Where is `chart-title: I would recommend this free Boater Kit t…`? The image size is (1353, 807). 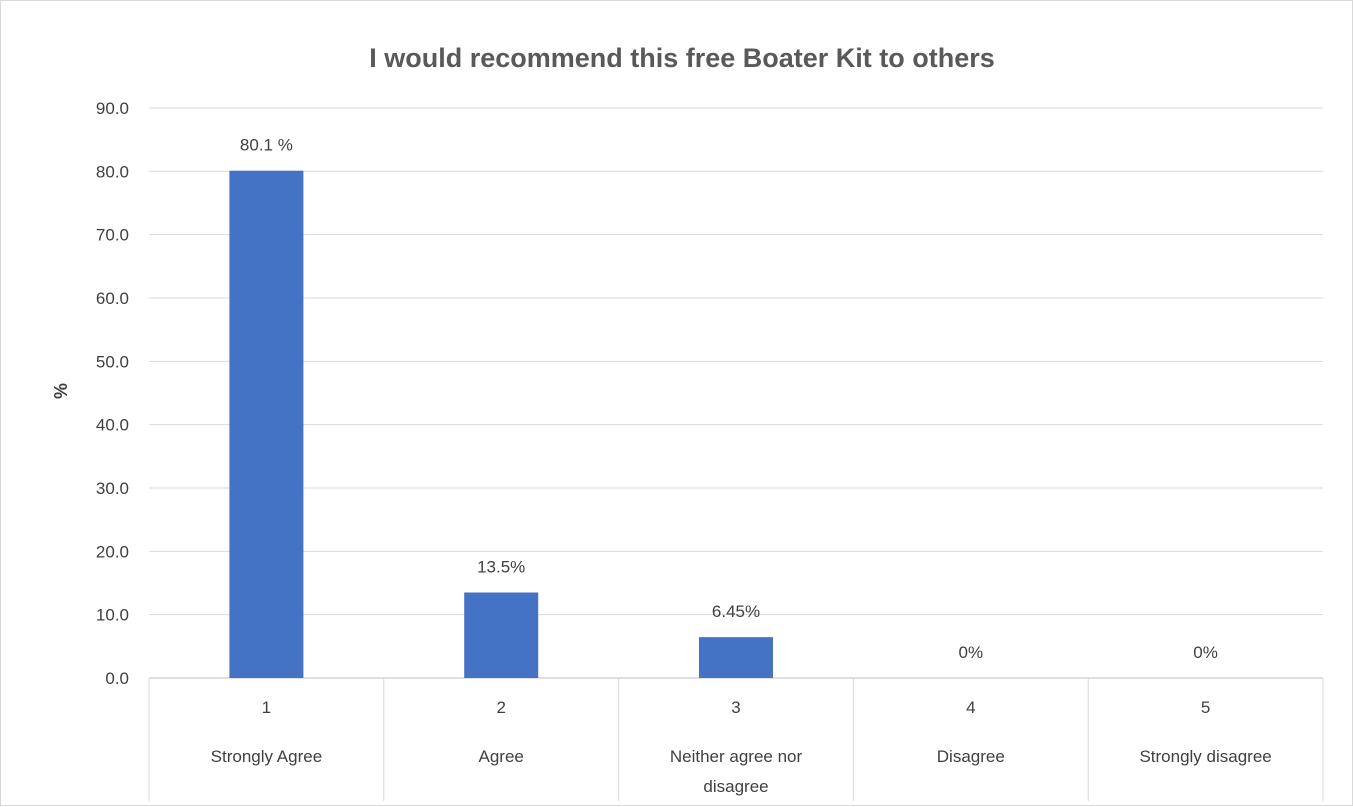 chart-title: I would recommend this free Boater Kit t… is located at coordinates (682, 58).